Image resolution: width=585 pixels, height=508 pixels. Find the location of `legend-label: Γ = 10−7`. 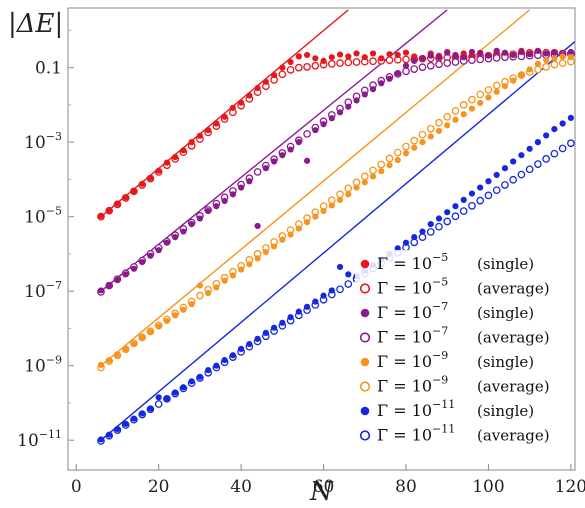

legend-label: Γ = 10−7 is located at coordinates (412, 311).